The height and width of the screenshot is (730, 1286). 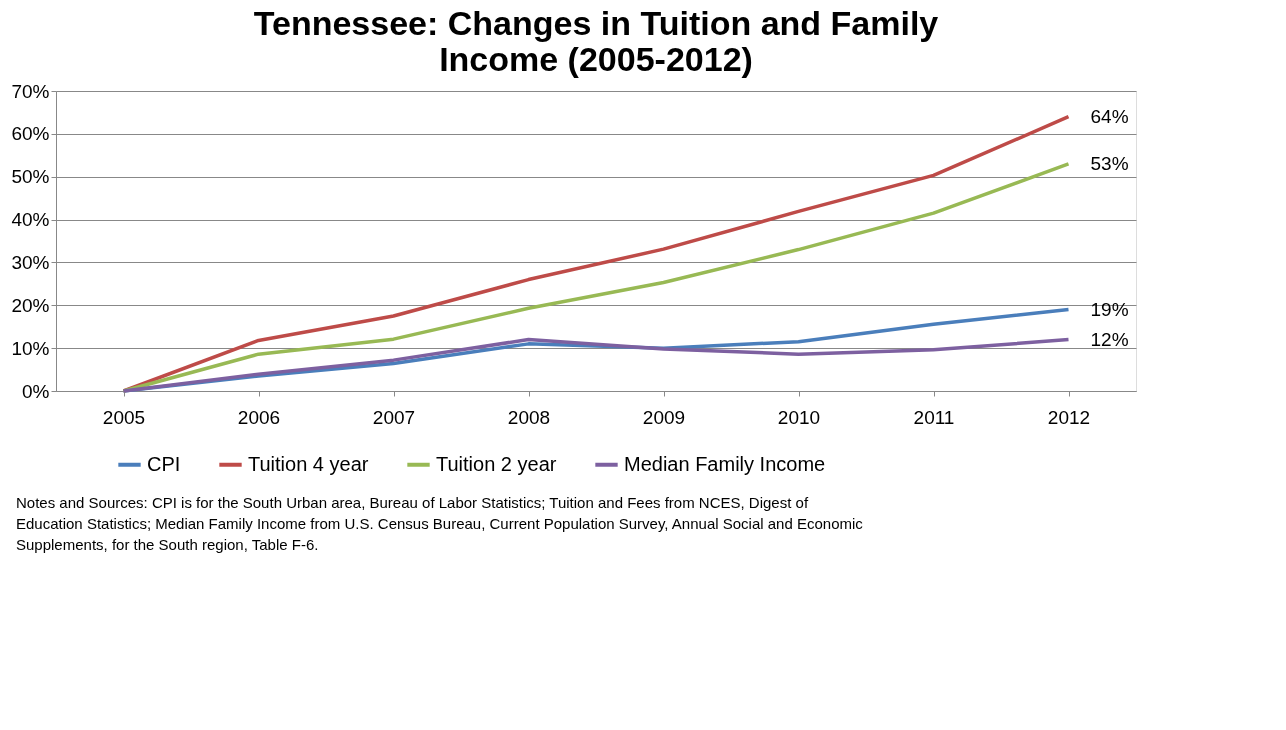 I want to click on y-tick-label: 40%, so click(x=30, y=220).